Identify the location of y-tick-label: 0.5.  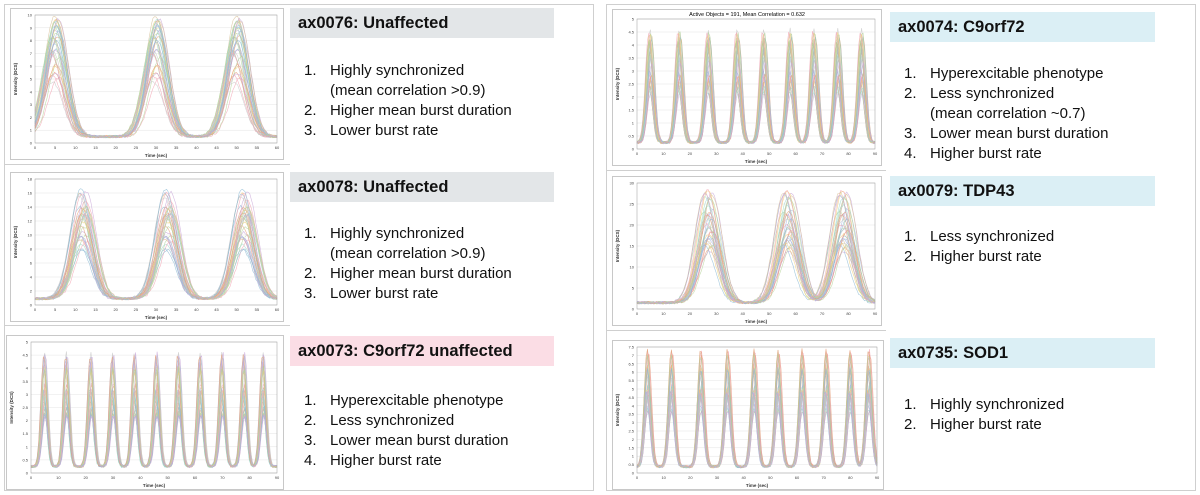
(25, 459).